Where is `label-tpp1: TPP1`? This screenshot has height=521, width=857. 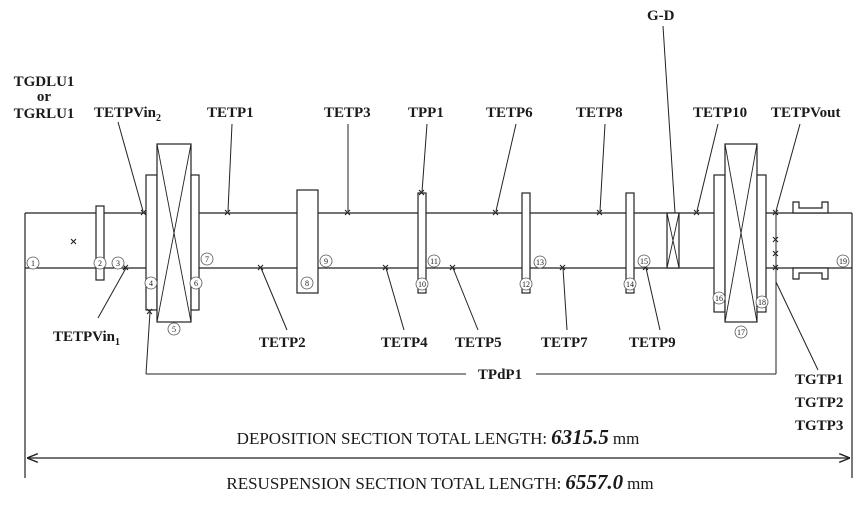
label-tpp1: TPP1 is located at coordinates (426, 113).